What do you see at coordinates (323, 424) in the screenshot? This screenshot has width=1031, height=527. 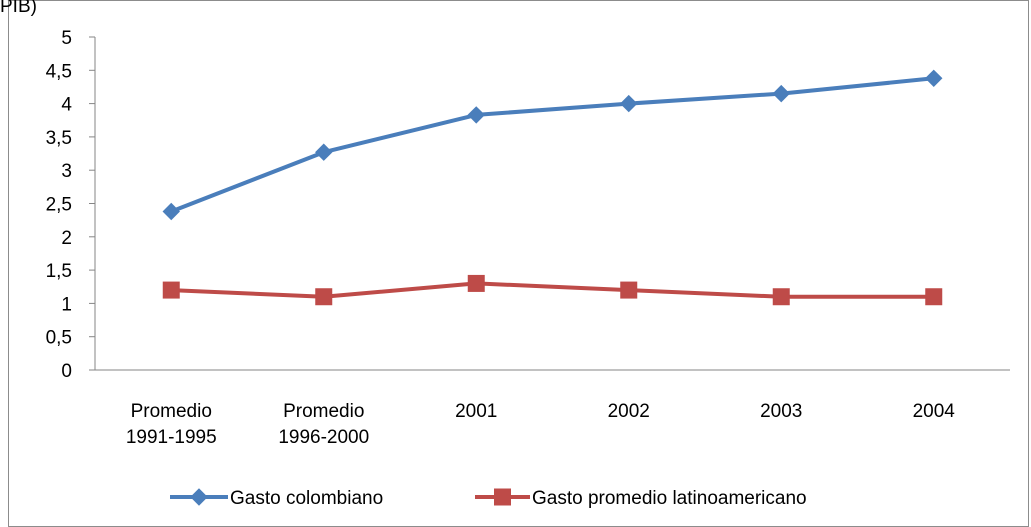 I see `x-tick-label: Promedio 1996-2000` at bounding box center [323, 424].